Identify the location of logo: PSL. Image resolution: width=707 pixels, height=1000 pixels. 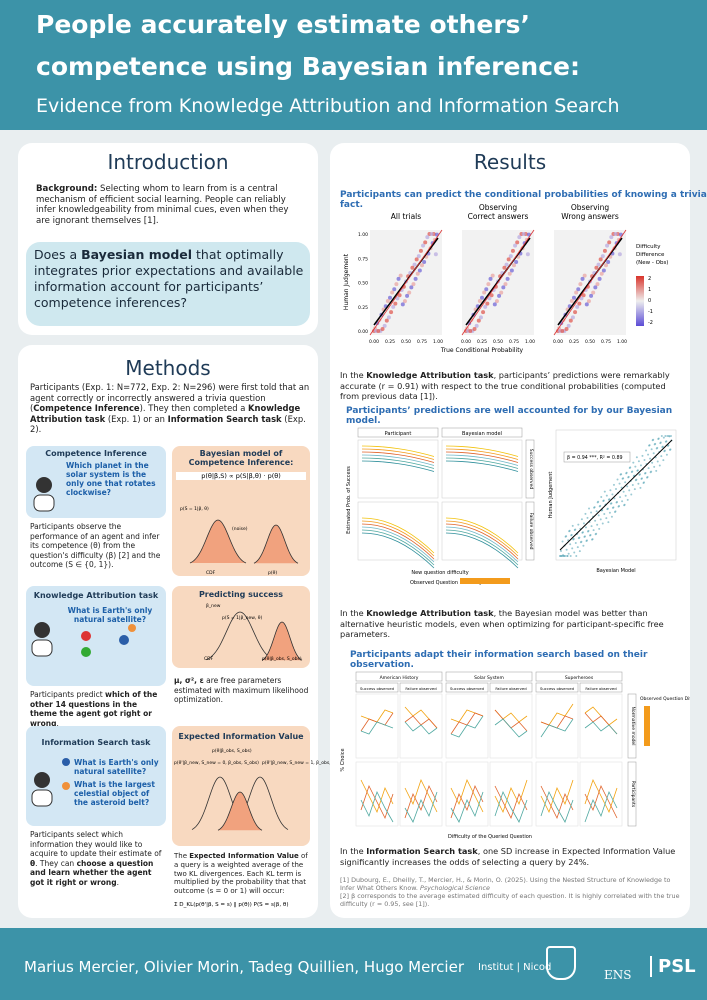
(673, 966).